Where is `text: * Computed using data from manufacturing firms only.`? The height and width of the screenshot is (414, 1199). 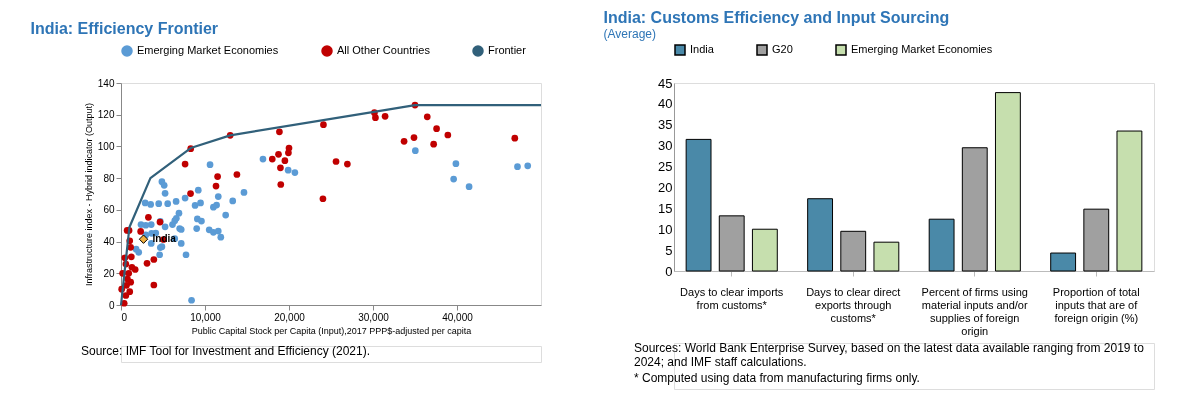
text: * Computed using data from manufacturing firms only. is located at coordinates (777, 378).